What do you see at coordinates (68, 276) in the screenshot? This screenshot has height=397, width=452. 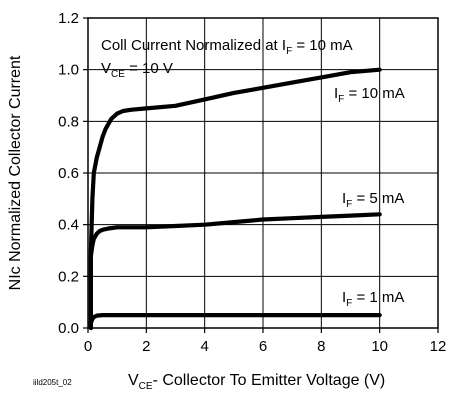 I see `y-tick-label: 0.2` at bounding box center [68, 276].